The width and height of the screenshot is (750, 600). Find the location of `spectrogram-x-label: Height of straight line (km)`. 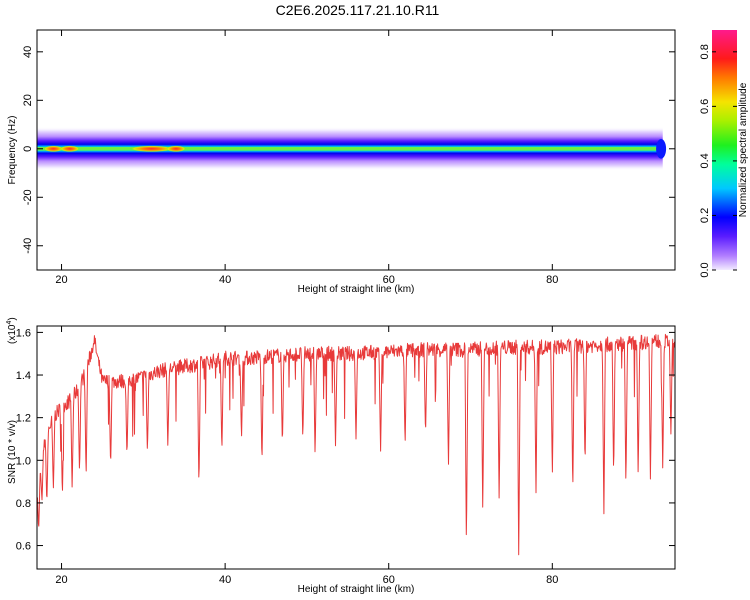

spectrogram-x-label: Height of straight line (km) is located at coordinates (356, 289).